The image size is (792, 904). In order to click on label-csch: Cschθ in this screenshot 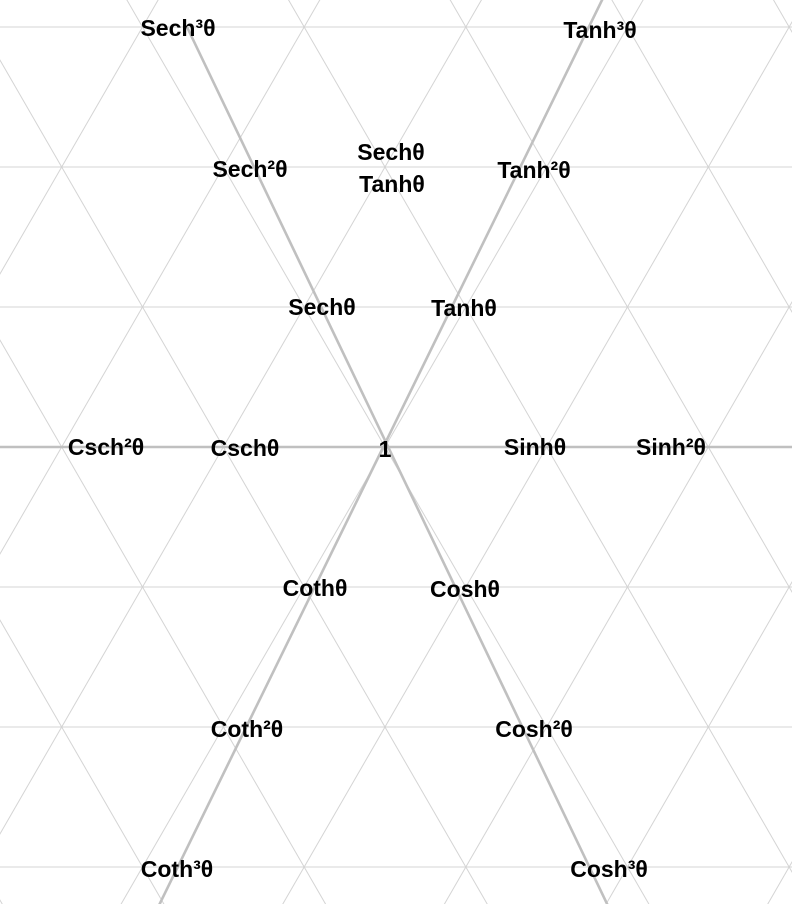, I will do `click(245, 448)`.